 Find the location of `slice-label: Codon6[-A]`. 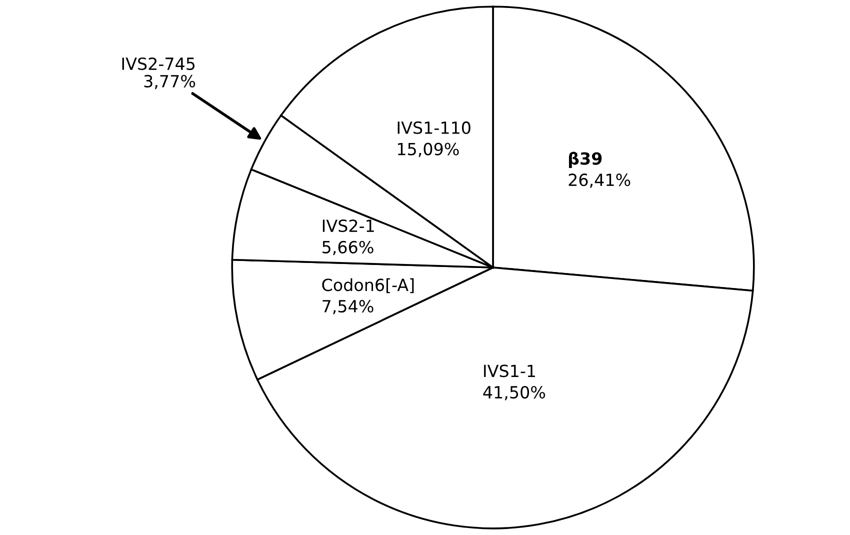

slice-label: Codon6[-A] is located at coordinates (368, 286).